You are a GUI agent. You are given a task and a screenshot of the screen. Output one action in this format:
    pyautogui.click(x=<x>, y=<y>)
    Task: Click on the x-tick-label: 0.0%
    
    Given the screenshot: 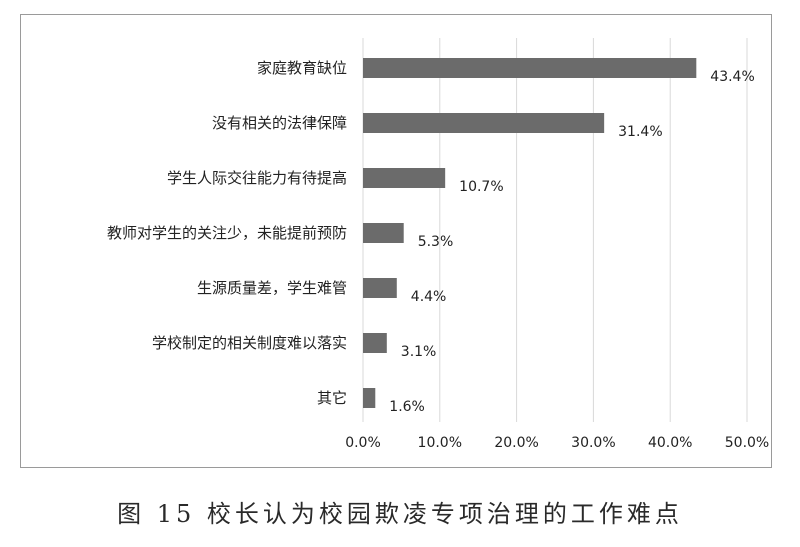 What is the action you would take?
    pyautogui.click(x=363, y=443)
    